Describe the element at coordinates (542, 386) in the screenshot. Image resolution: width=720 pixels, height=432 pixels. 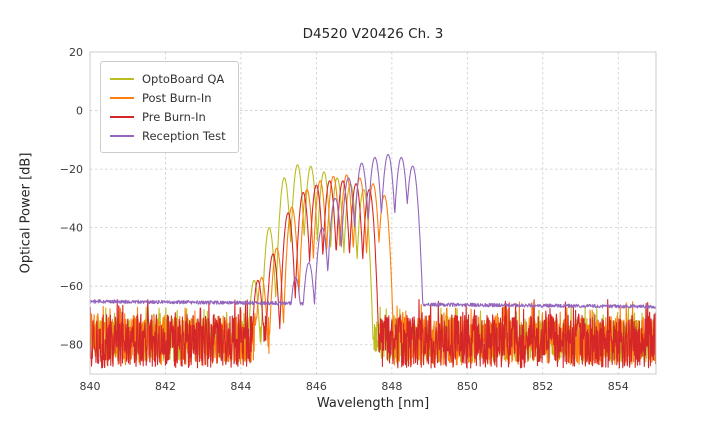
I see `x-tick-label: 852` at that location.